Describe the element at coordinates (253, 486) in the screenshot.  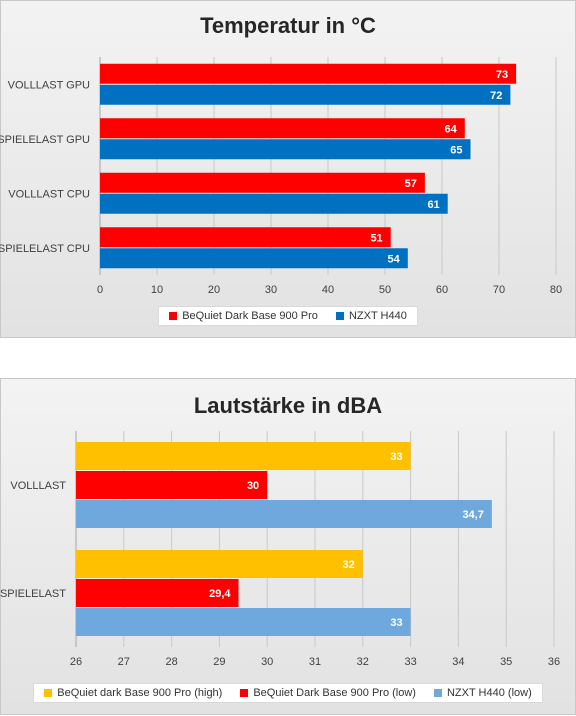
I see `bar-value-label: 30` at that location.